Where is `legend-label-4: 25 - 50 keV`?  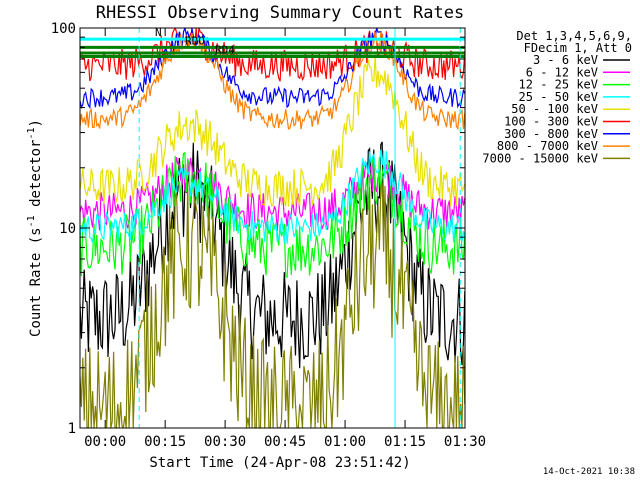 legend-label-4: 25 - 50 keV is located at coordinates (558, 97).